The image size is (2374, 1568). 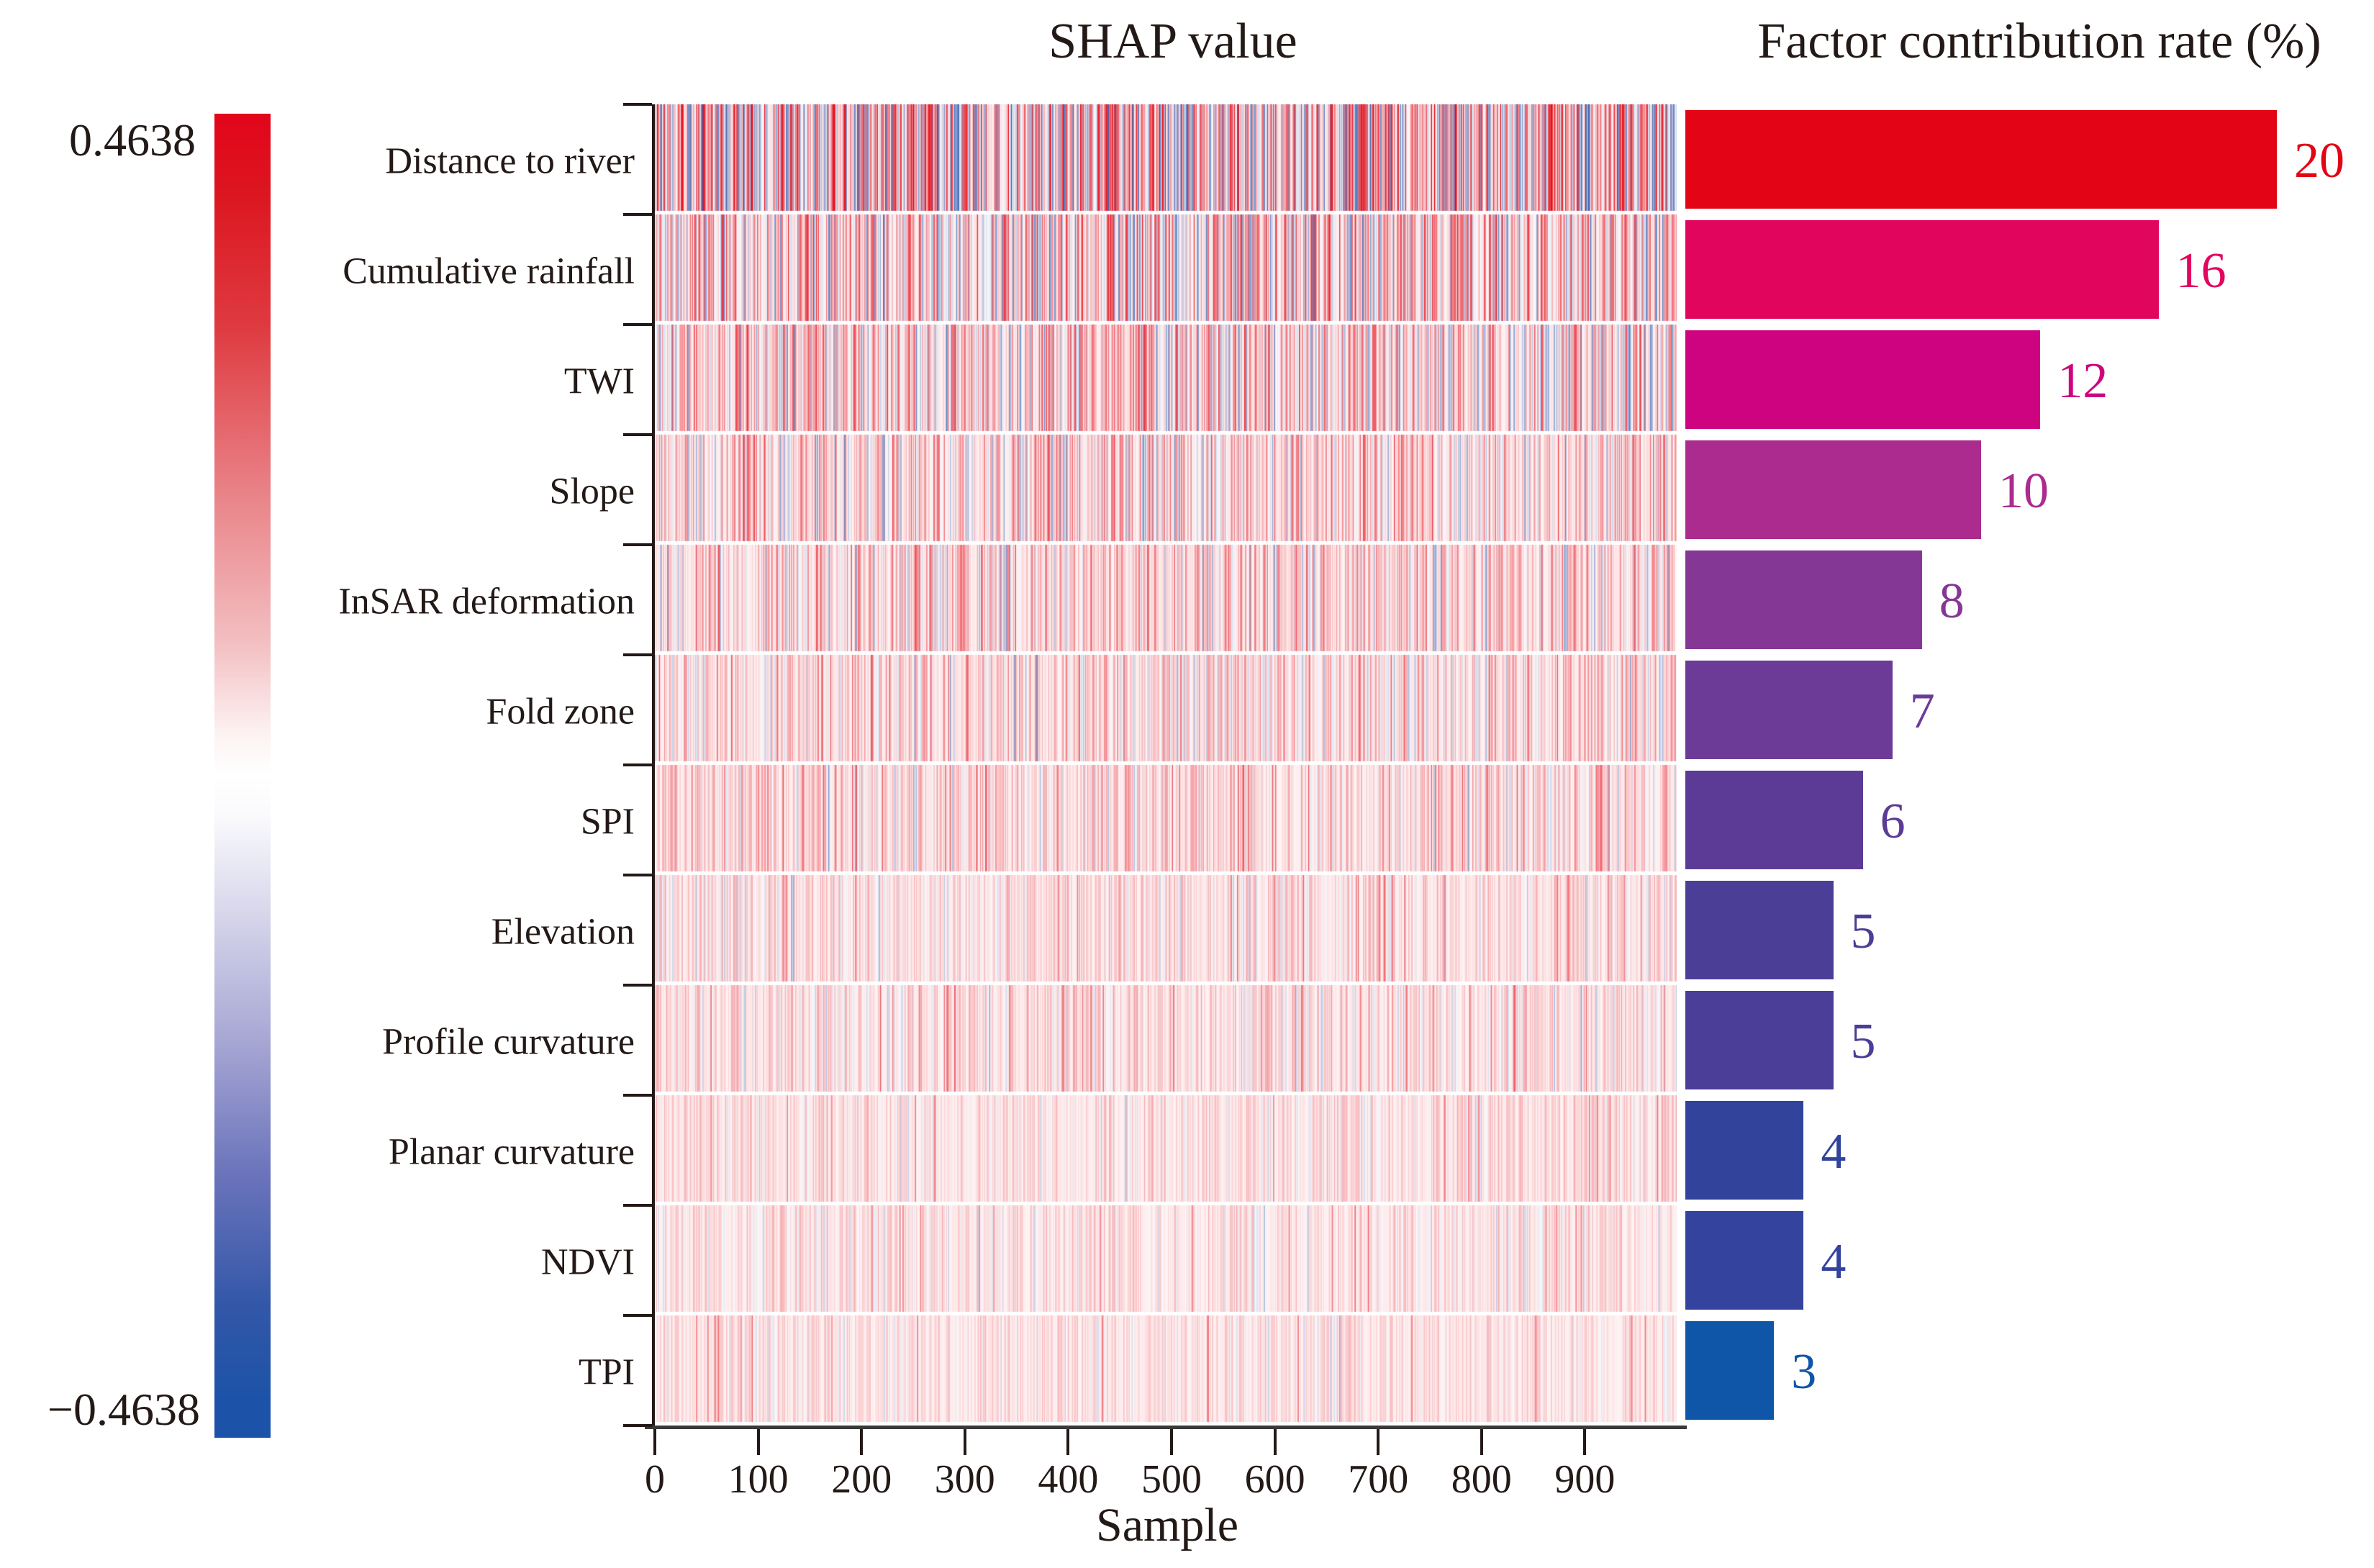 What do you see at coordinates (1745, 1261) in the screenshot?
I see `contribution-bar-ndvi` at bounding box center [1745, 1261].